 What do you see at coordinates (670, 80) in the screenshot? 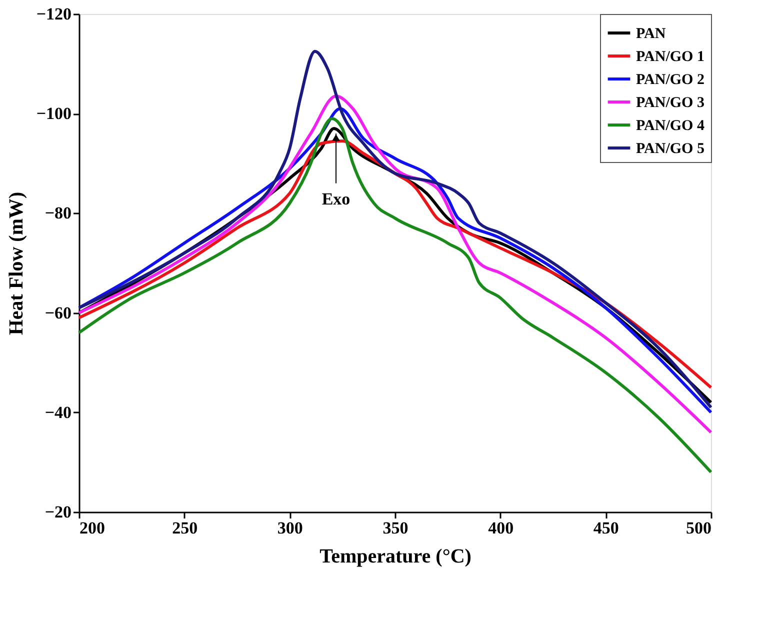
I see `legend-label: PAN/GO 2` at bounding box center [670, 80].